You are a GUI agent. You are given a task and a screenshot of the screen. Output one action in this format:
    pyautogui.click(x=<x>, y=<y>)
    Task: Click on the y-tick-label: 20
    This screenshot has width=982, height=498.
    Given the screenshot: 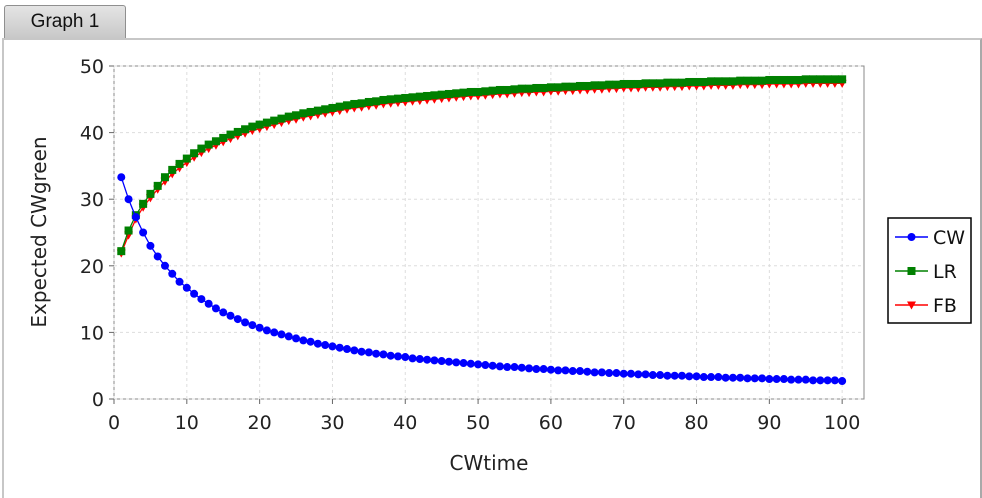 What is the action you would take?
    pyautogui.click(x=92, y=267)
    